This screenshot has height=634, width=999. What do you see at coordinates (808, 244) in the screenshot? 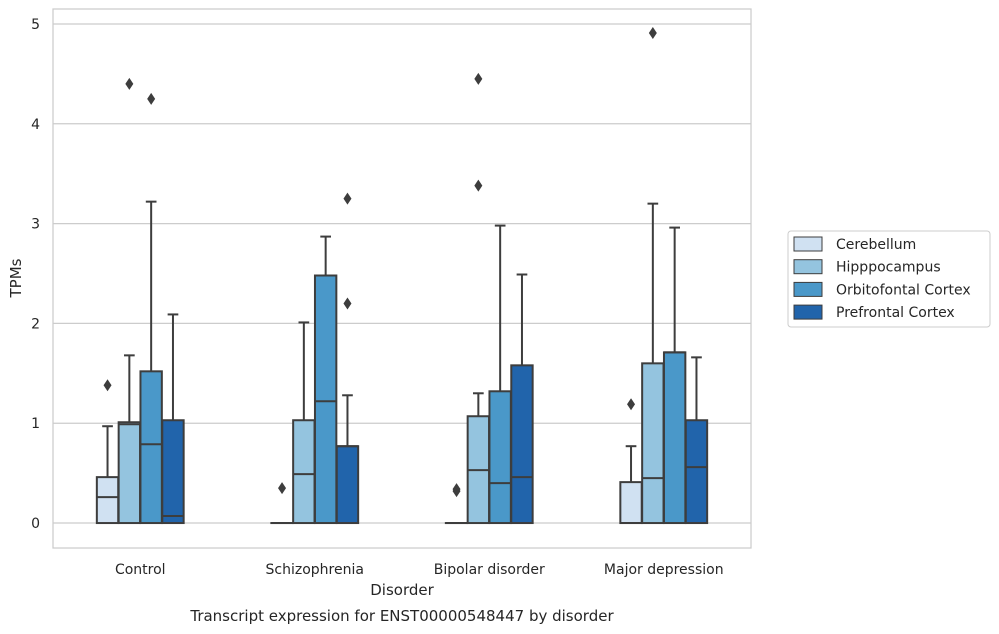
I see `legend-swatch-cerebellum` at bounding box center [808, 244].